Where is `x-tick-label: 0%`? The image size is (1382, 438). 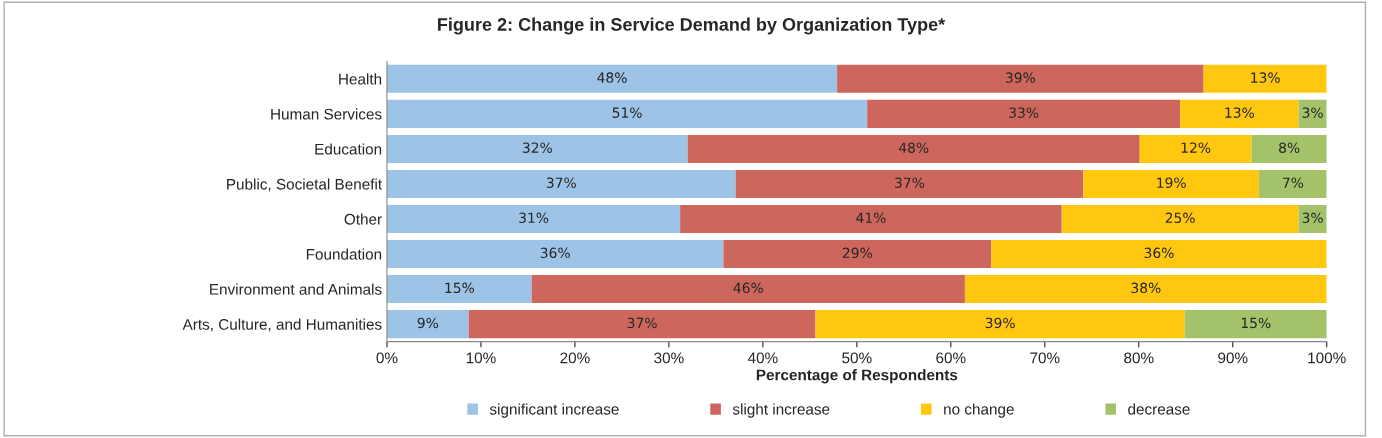
x-tick-label: 0% is located at coordinates (387, 358).